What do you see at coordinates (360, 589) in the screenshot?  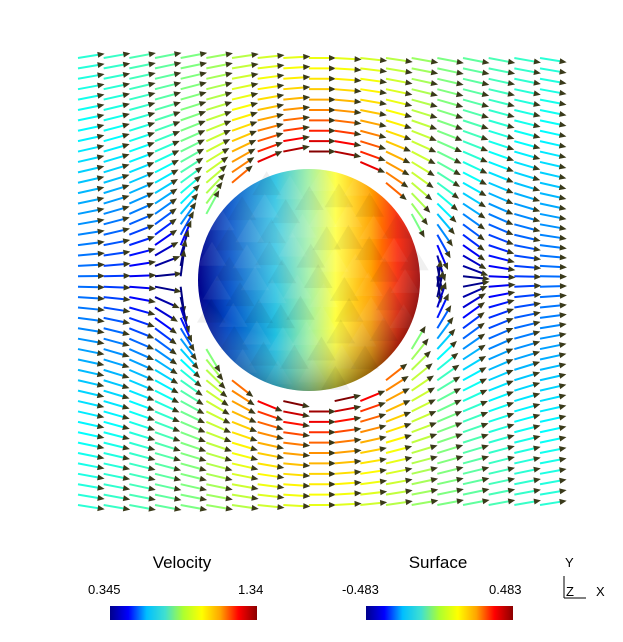 I see `surface-legend-min: -0.483` at bounding box center [360, 589].